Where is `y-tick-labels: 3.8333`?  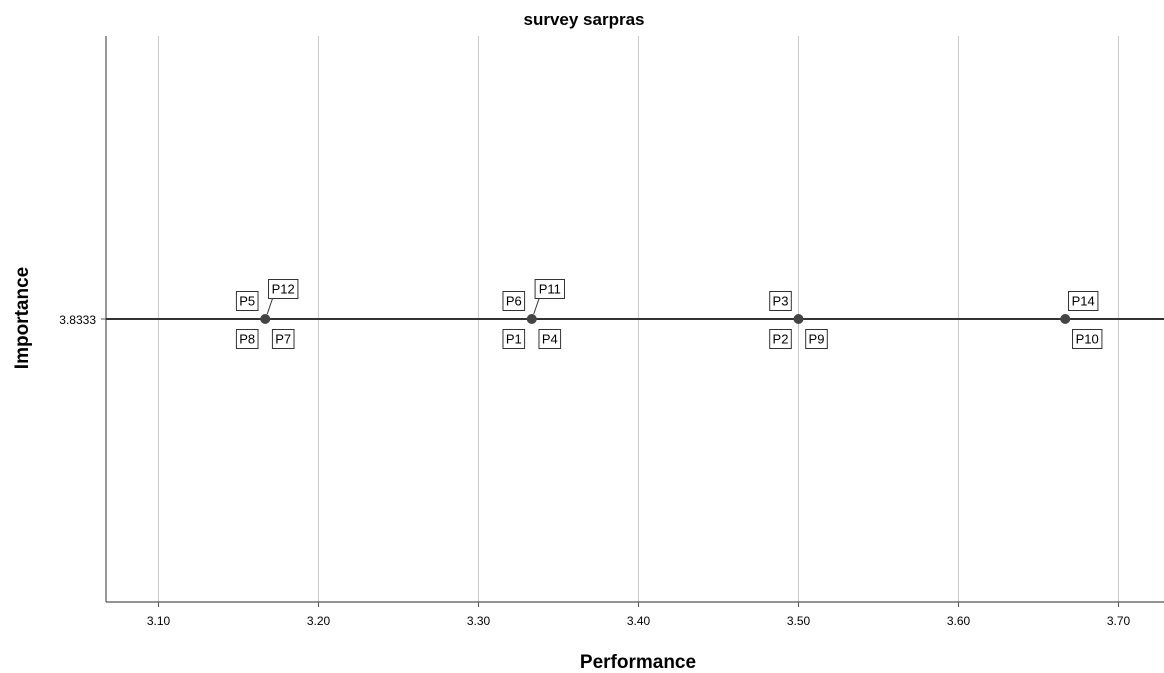 y-tick-labels: 3.8333 is located at coordinates (77, 320).